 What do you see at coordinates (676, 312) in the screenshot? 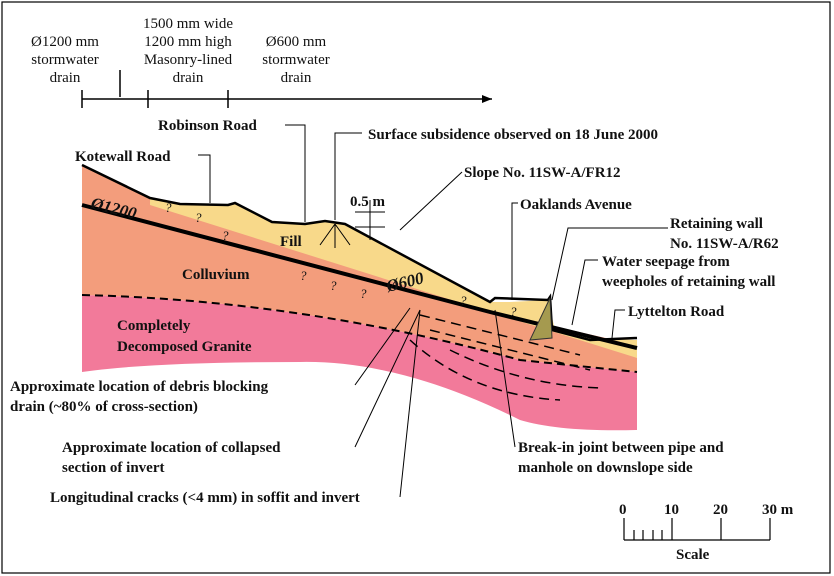
I see `lyttelton-road-label: Lyttelton Road` at bounding box center [676, 312].